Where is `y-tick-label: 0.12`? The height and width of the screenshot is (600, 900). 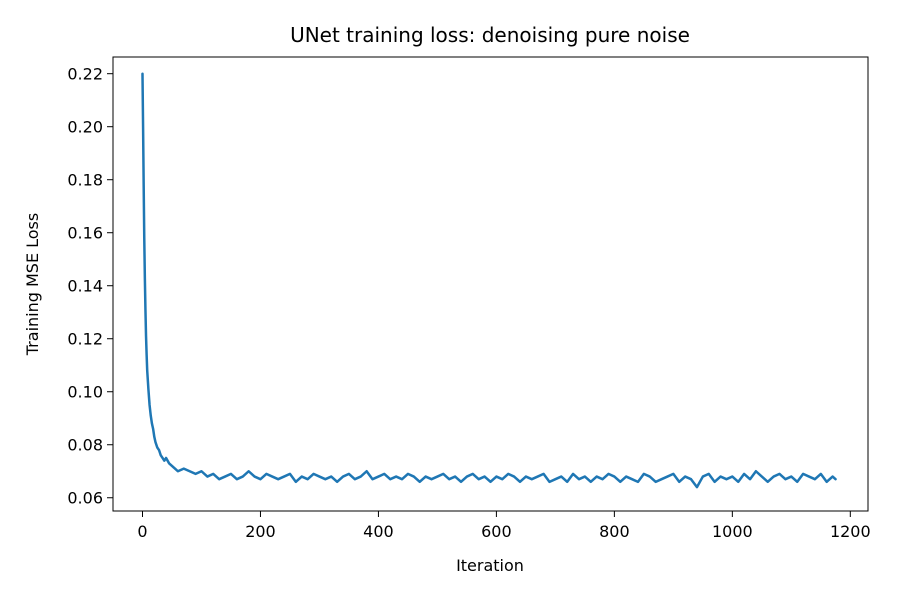
y-tick-label: 0.12 is located at coordinates (85, 339).